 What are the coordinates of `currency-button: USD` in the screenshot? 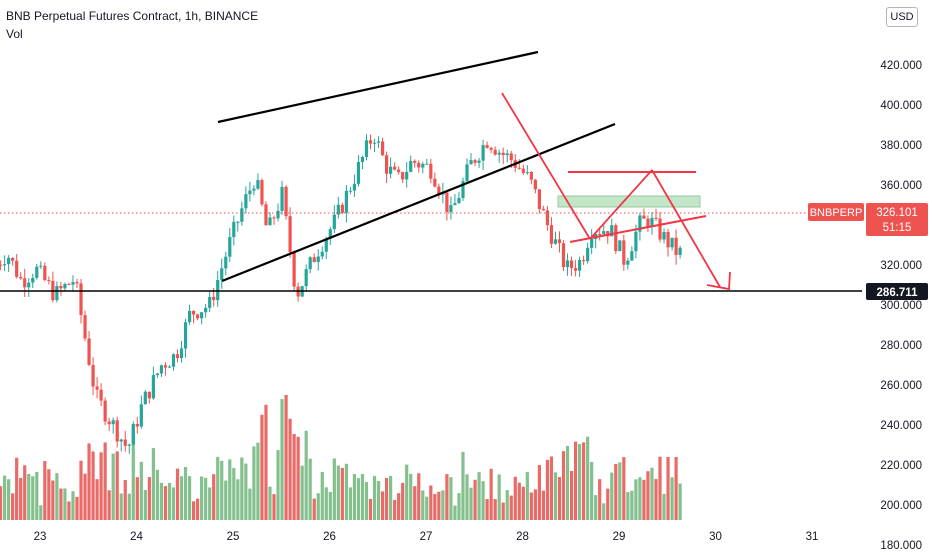 It's located at (902, 17).